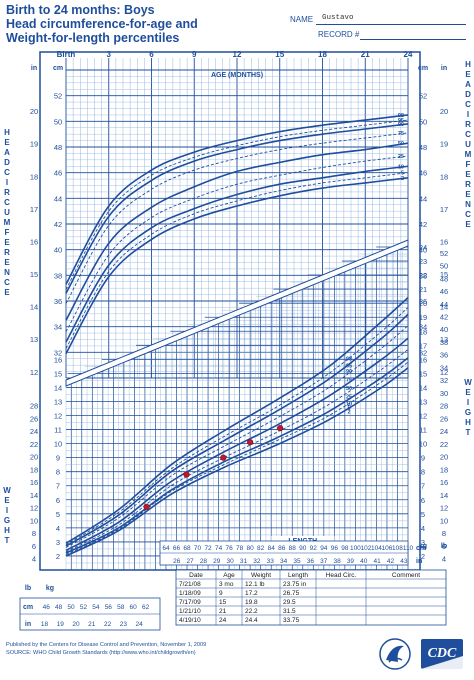 Image resolution: width=474 pixels, height=680 pixels. What do you see at coordinates (58, 173) in the screenshot?
I see `hc-cm-tick: 46` at bounding box center [58, 173].